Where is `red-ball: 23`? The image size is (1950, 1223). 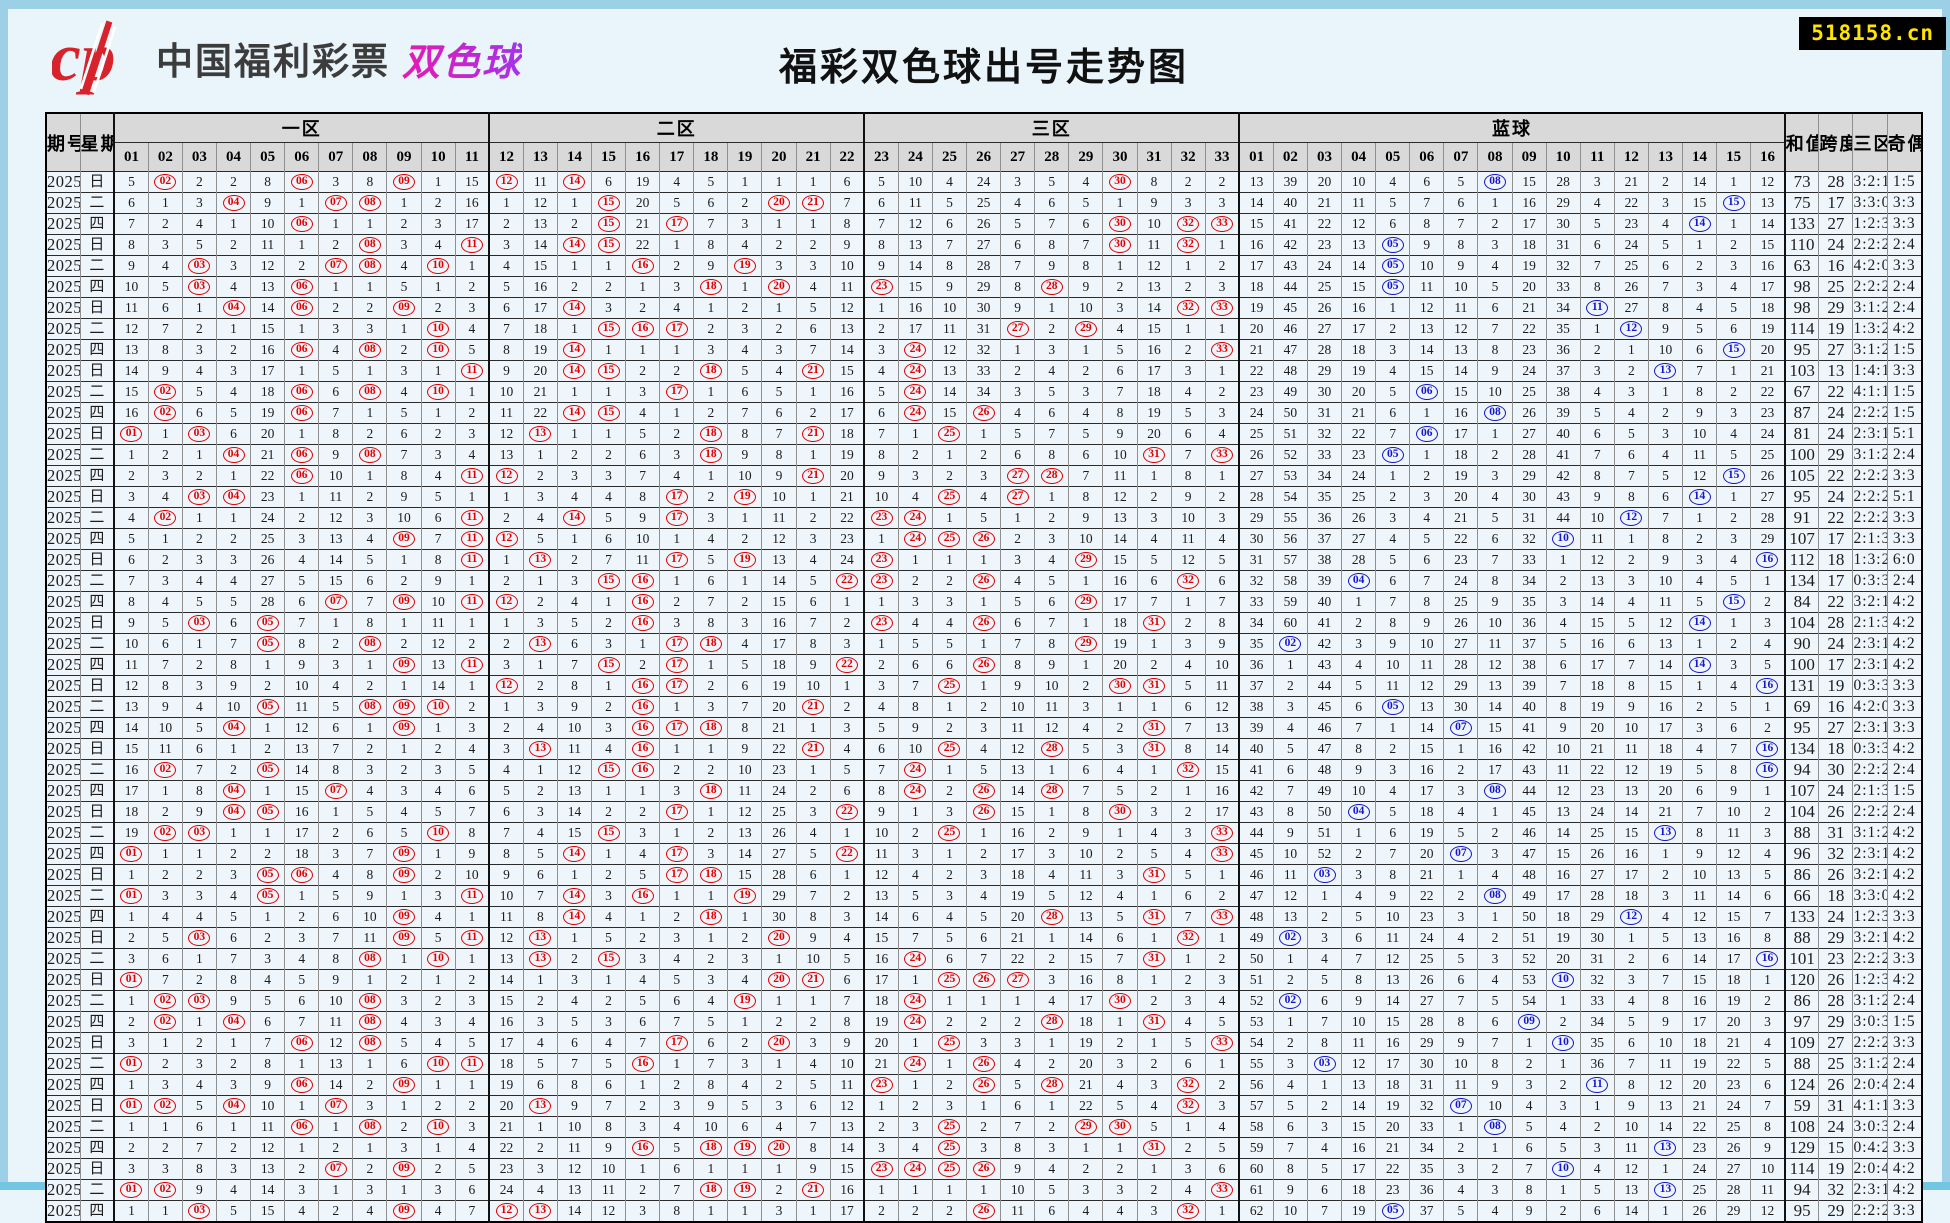 red-ball: 23 is located at coordinates (881, 559).